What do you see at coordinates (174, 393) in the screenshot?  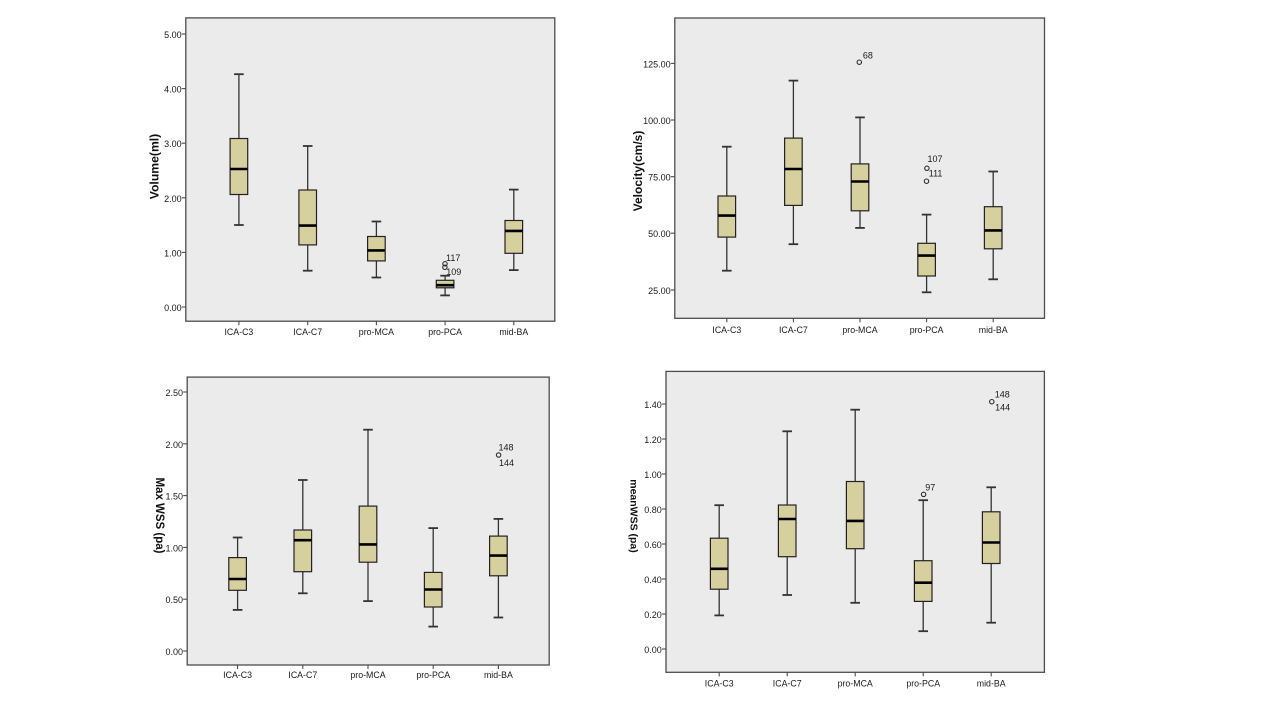 I see `svg-text: 2.50` at bounding box center [174, 393].